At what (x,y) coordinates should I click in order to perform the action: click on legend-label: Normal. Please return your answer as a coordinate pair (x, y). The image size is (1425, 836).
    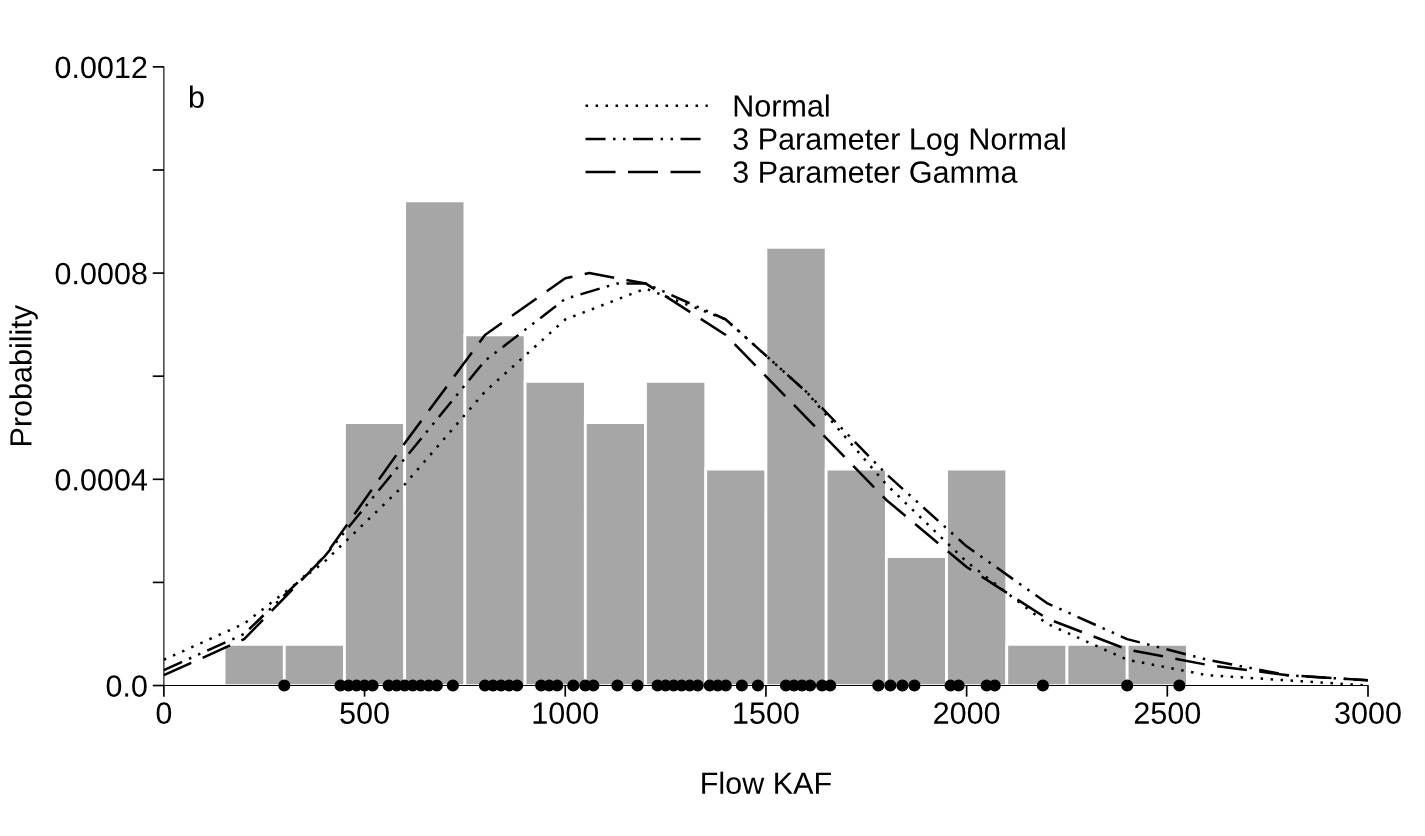
    Looking at the image, I should click on (781, 105).